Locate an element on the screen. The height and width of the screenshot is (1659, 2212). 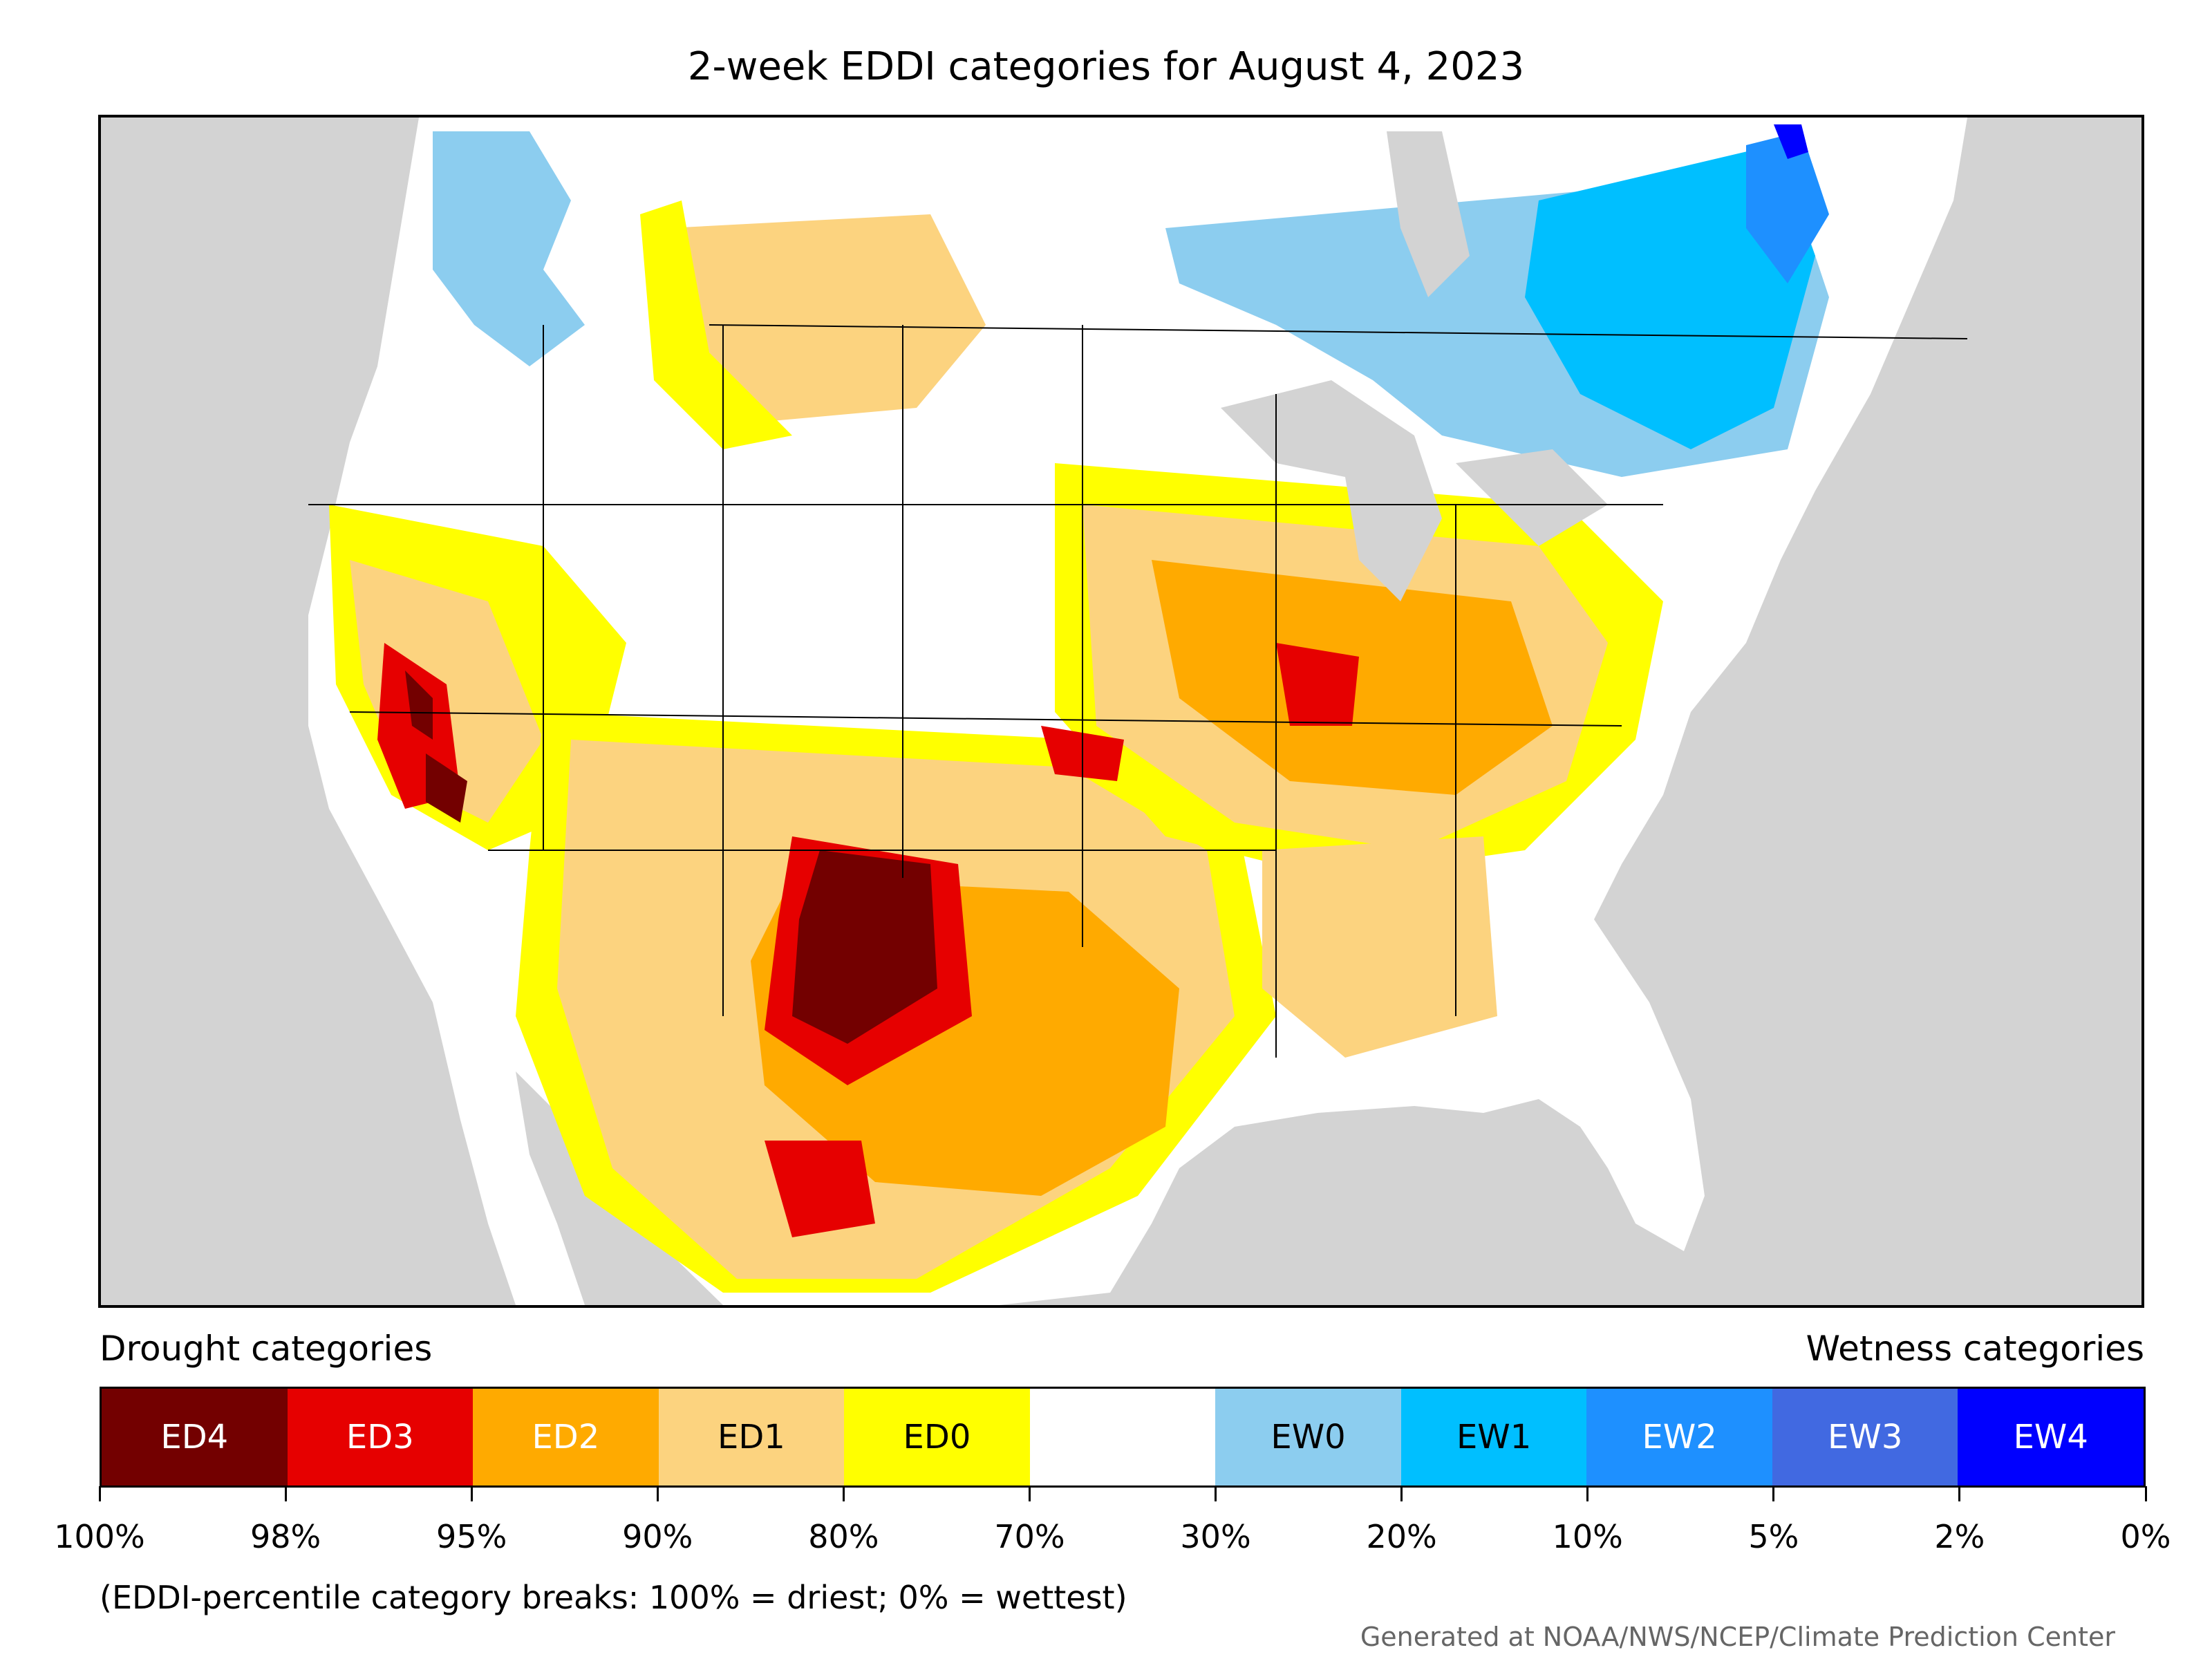
ew1-region-canada-east is located at coordinates (1670, 297).